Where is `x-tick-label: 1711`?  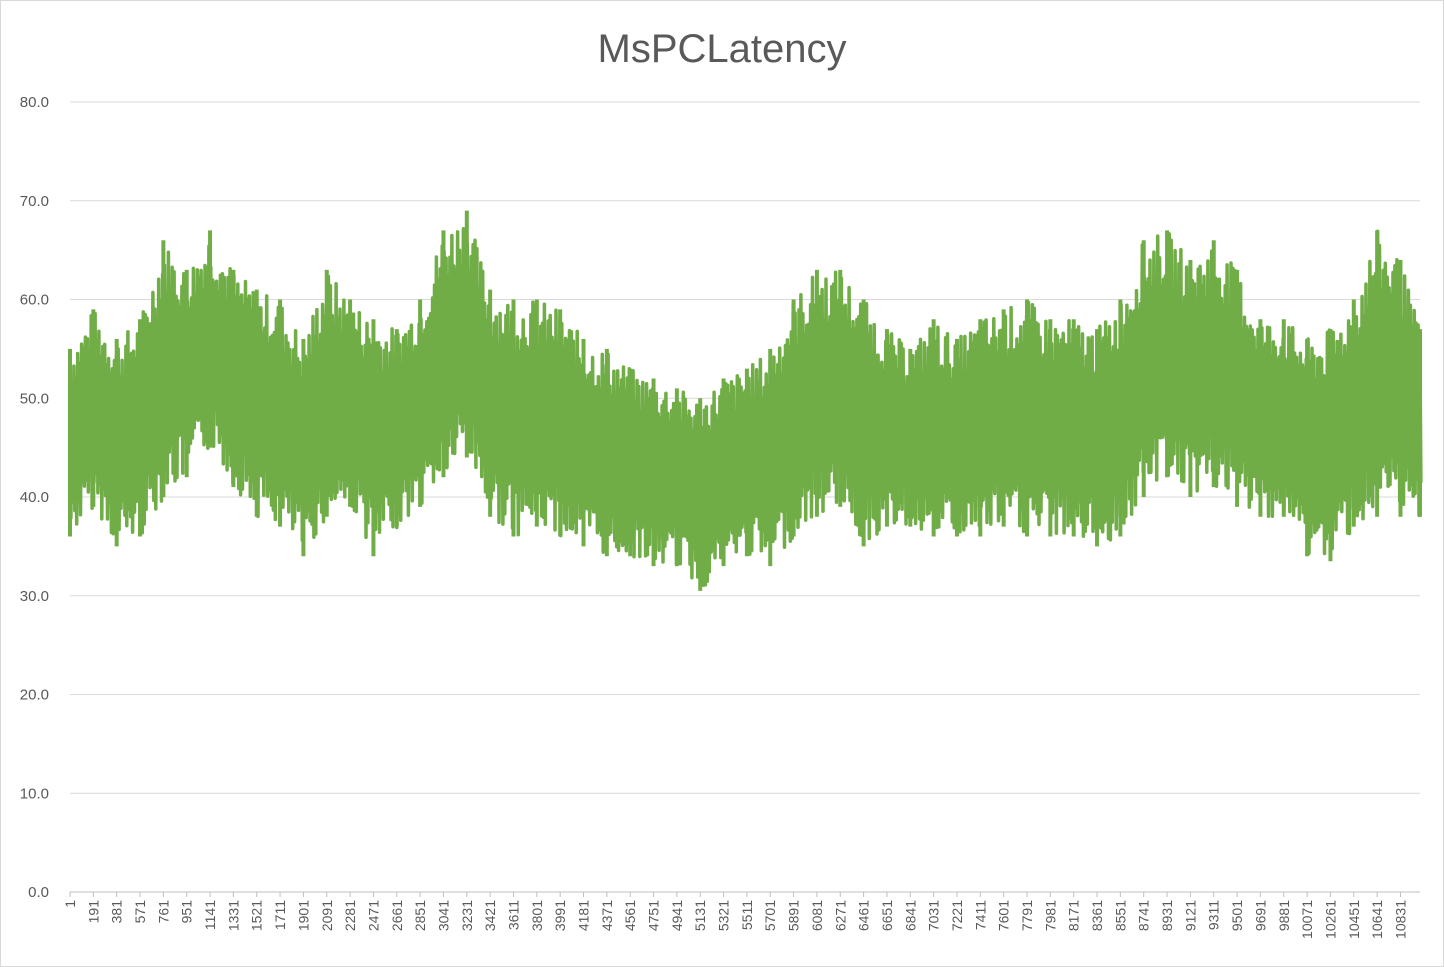 x-tick-label: 1711 is located at coordinates (280, 915).